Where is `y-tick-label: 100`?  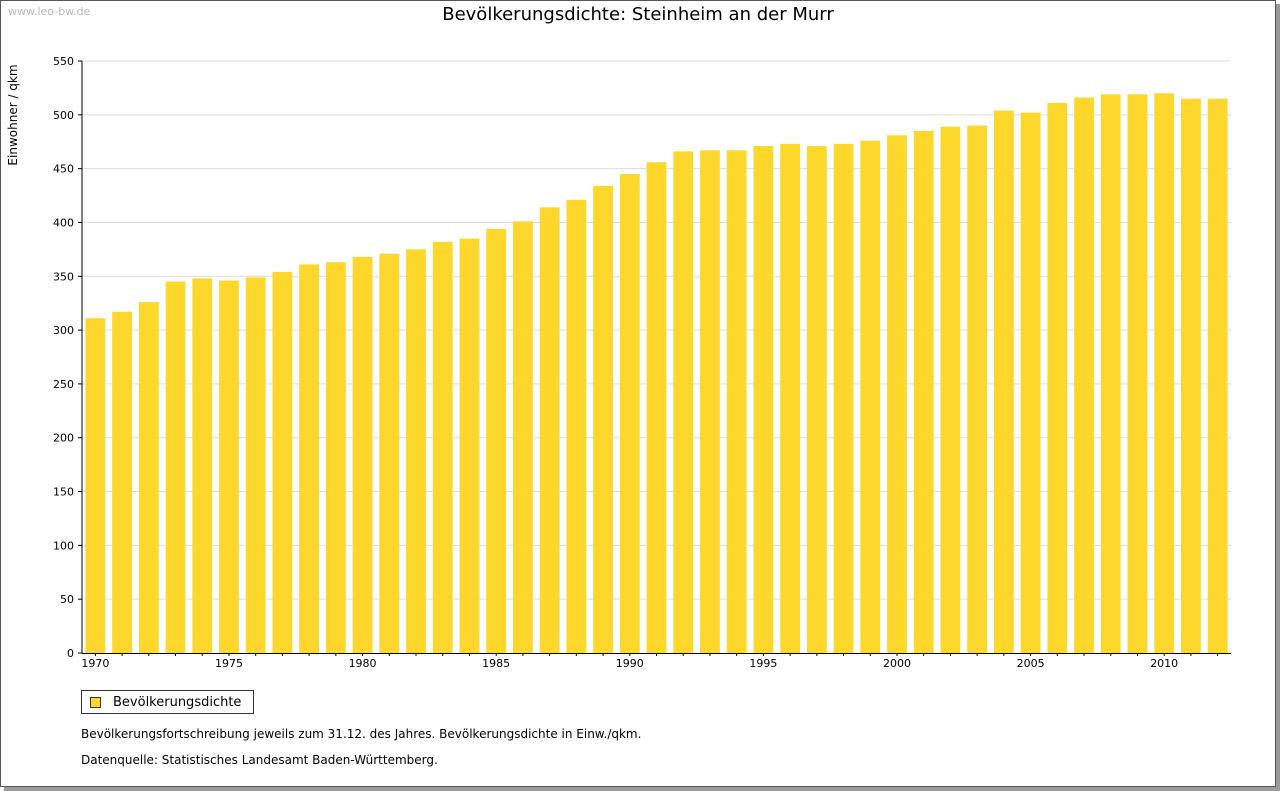 y-tick-label: 100 is located at coordinates (63, 545).